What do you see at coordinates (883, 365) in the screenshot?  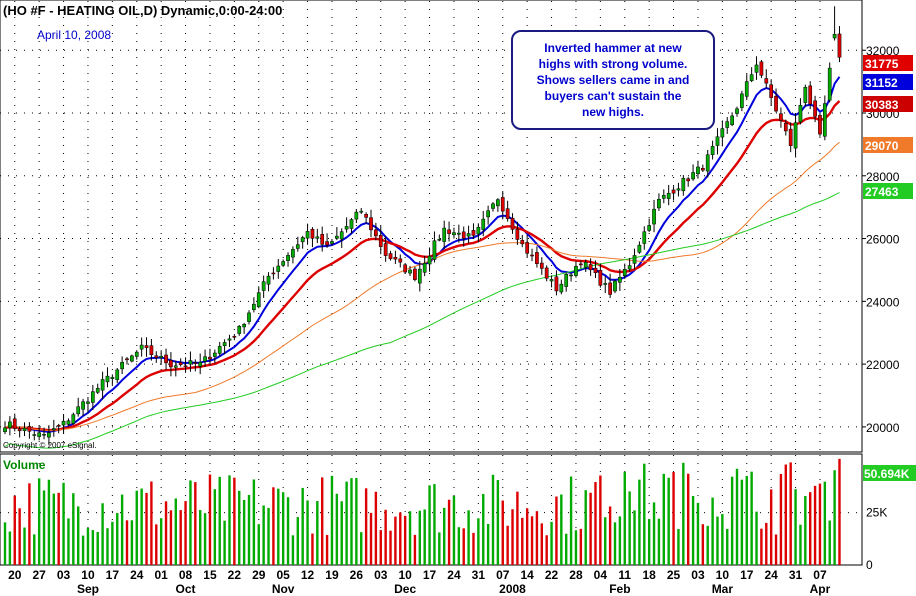 I see `price-tick-label: 22000` at bounding box center [883, 365].